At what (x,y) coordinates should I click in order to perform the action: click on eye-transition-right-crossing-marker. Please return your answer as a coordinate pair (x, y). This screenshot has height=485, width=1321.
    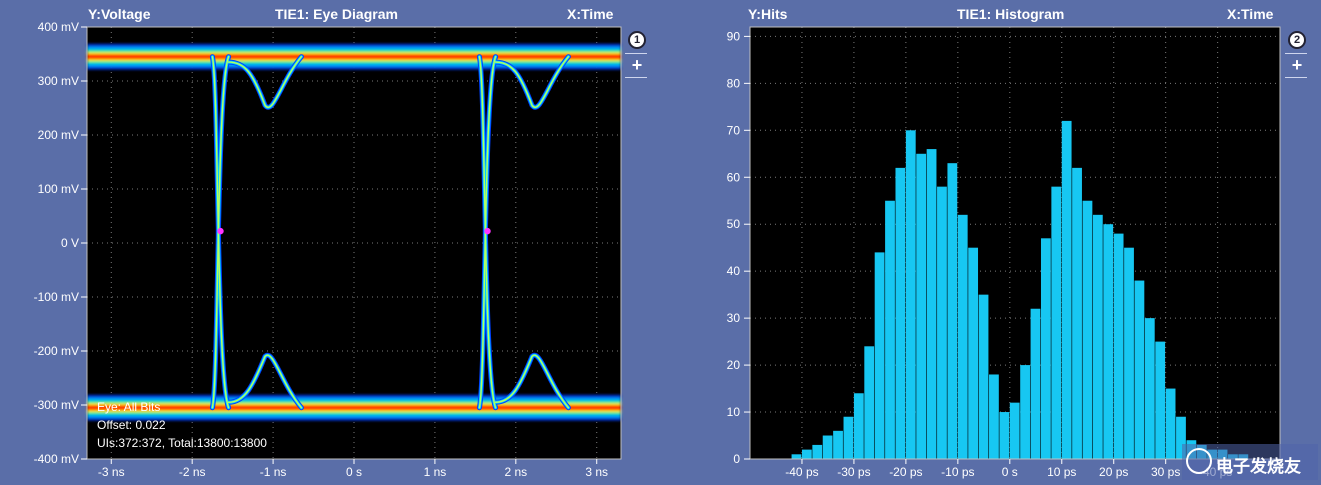
    Looking at the image, I should click on (487, 231).